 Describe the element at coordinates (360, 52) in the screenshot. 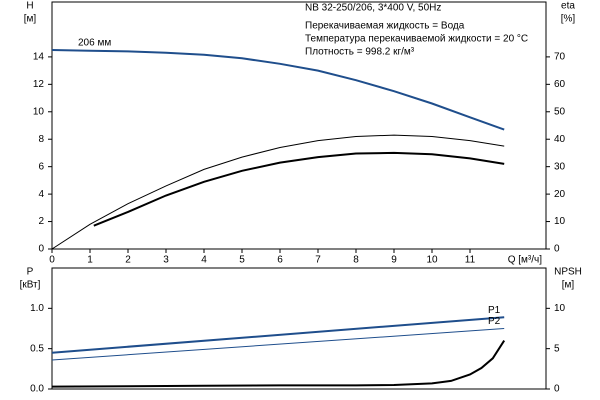

I see `annotation: Плотность = 998.2 кг/м³` at that location.